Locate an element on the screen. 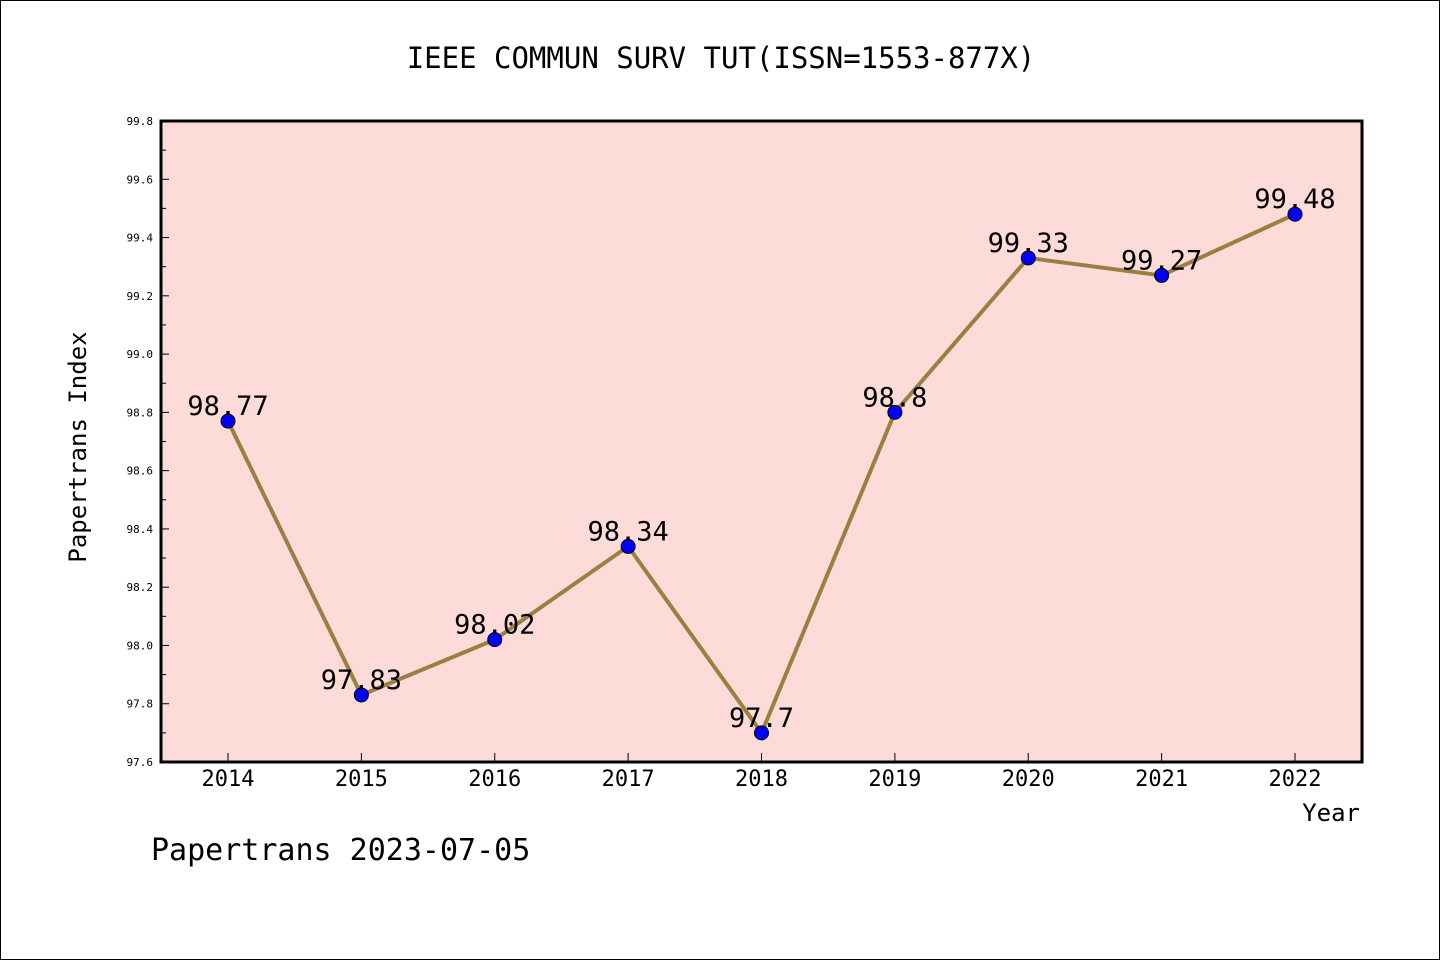  data-label: 98.02 is located at coordinates (494, 625).